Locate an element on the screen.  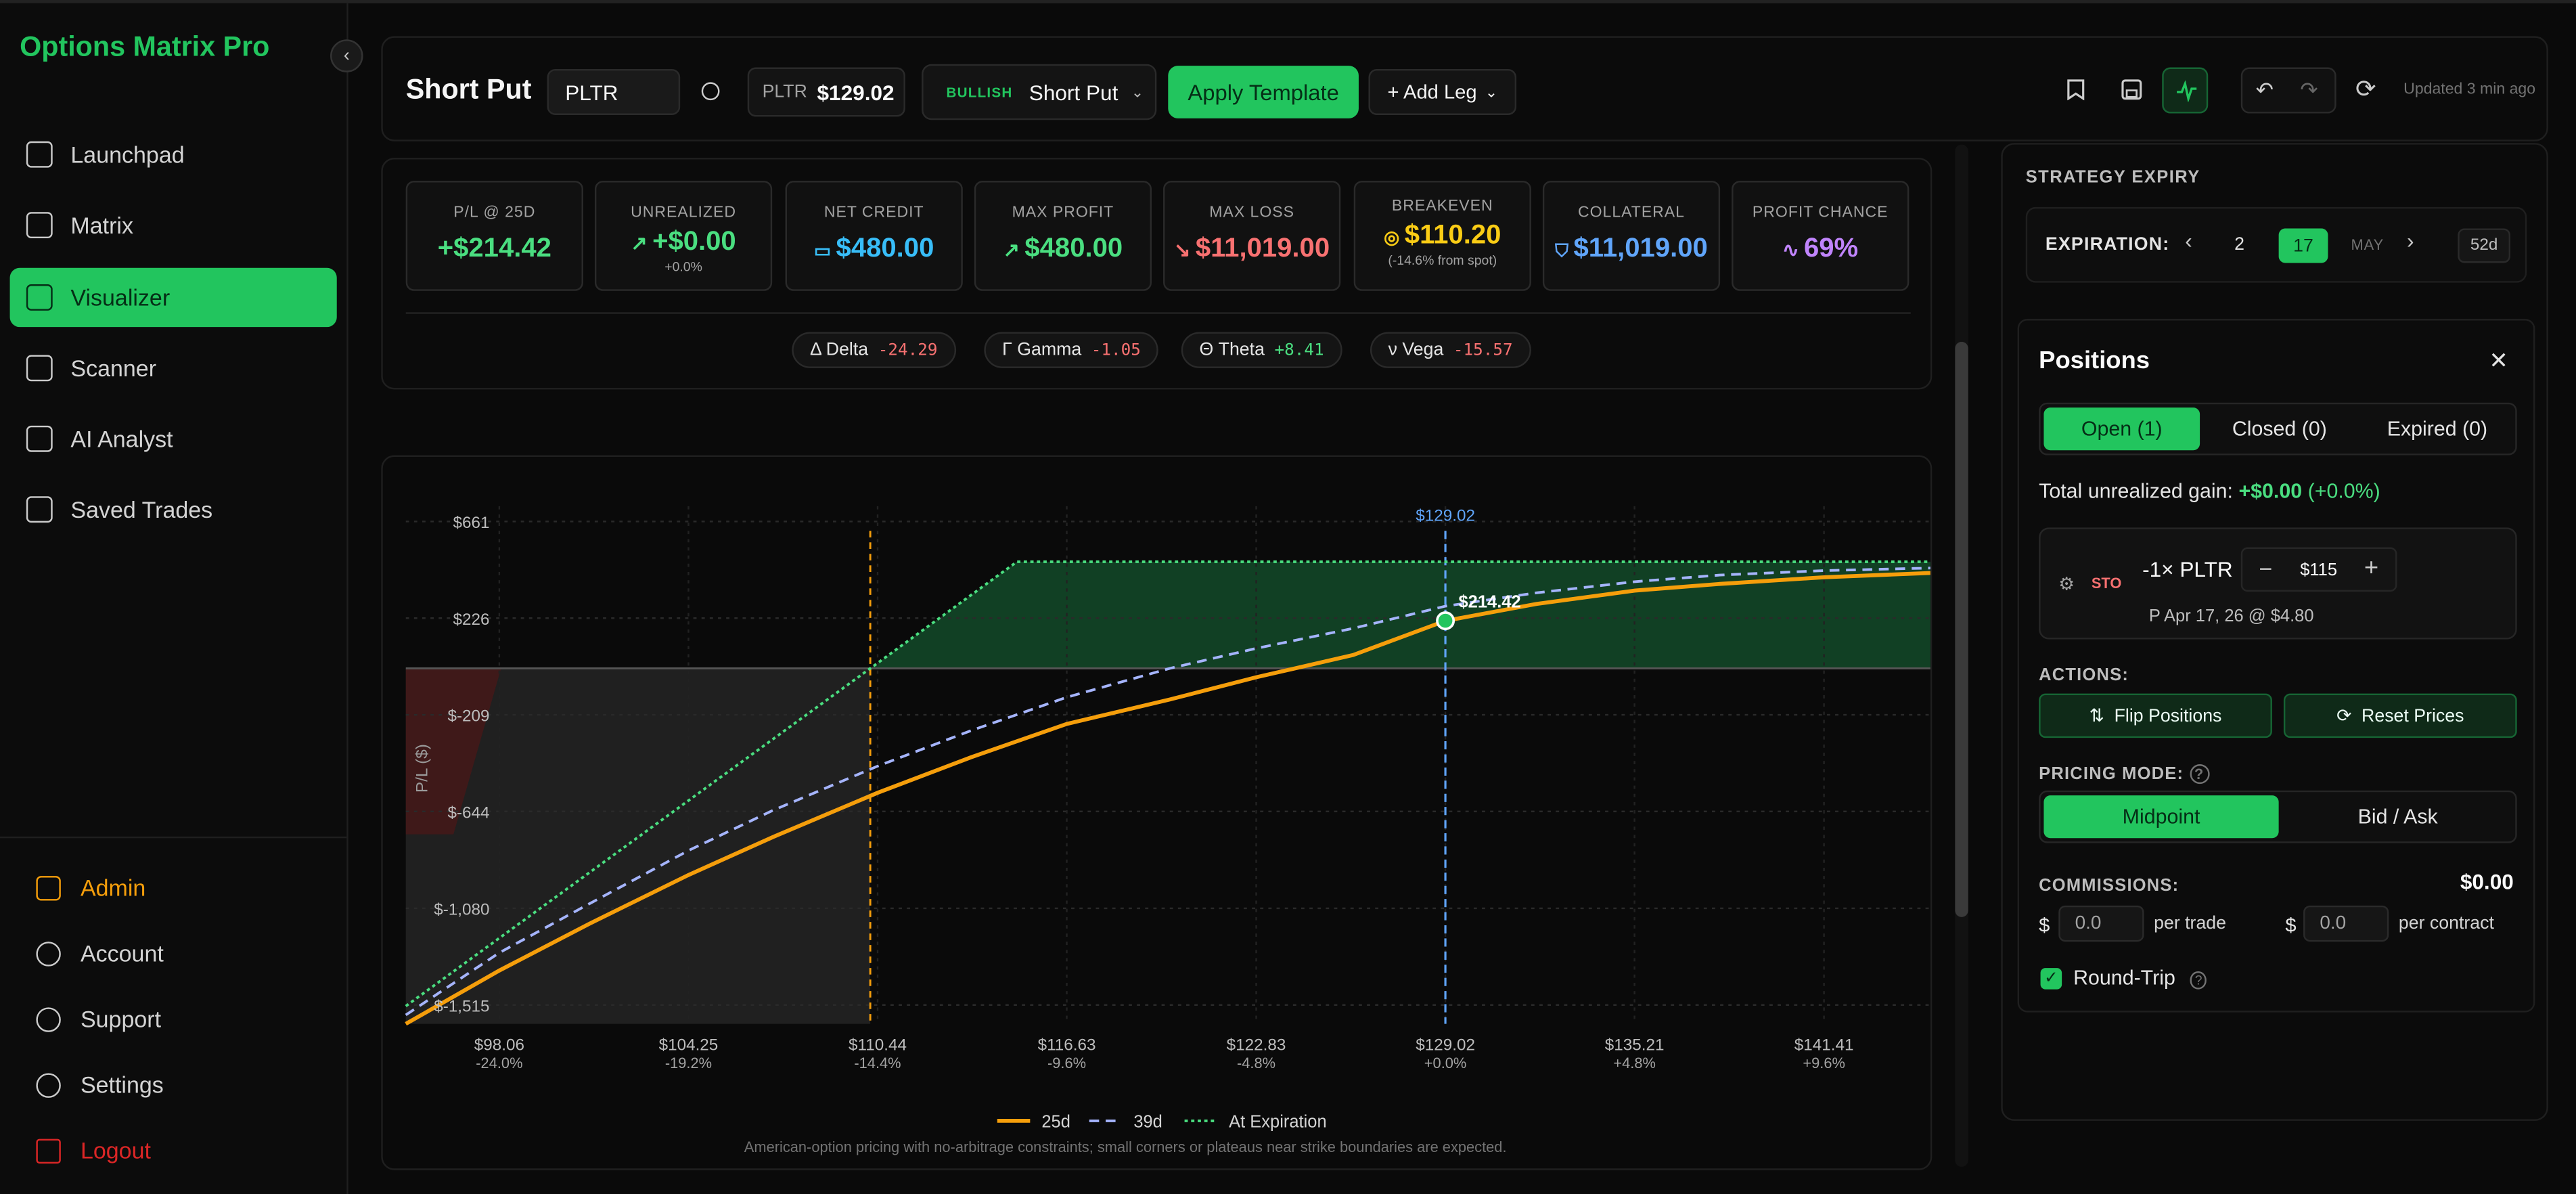
strike-value: $115 is located at coordinates (2319, 570).